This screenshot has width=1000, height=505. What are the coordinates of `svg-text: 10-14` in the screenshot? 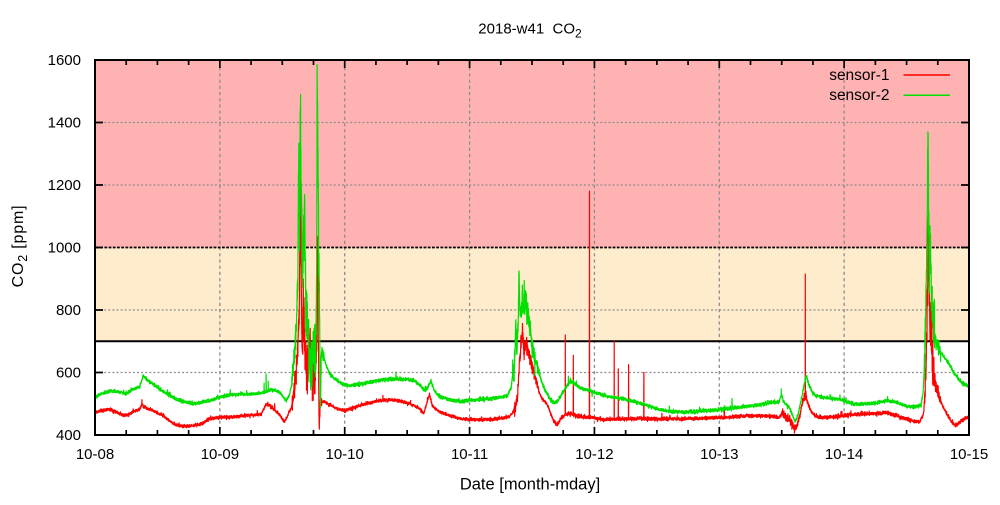 It's located at (844, 454).